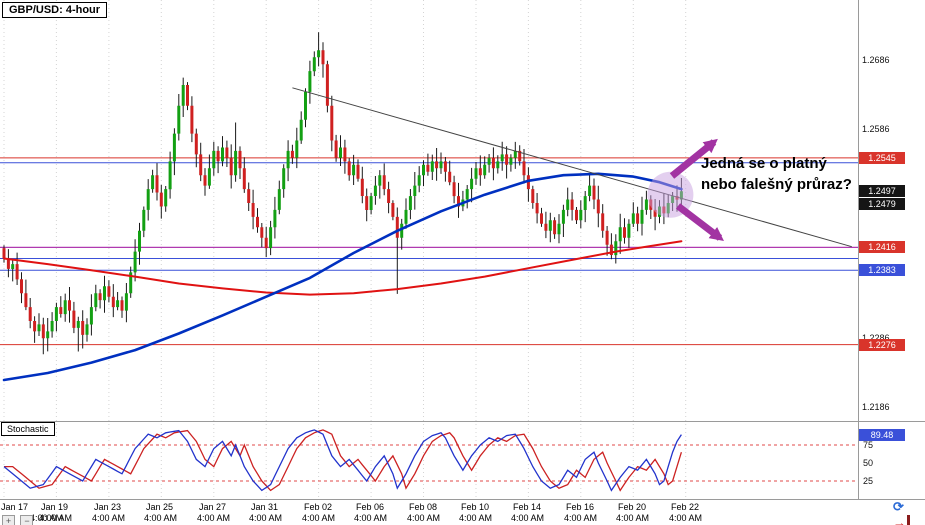  I want to click on date-label: Feb 22, so click(685, 507).